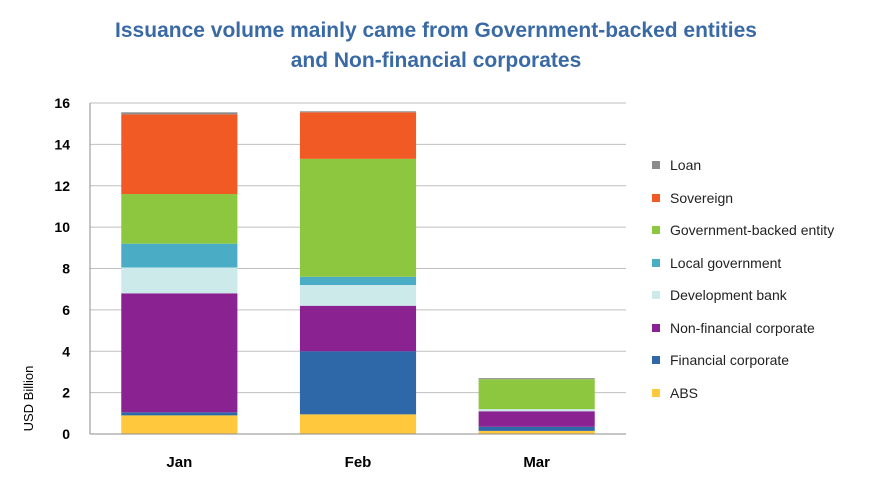  What do you see at coordinates (66, 434) in the screenshot?
I see `y-tick-label: 0` at bounding box center [66, 434].